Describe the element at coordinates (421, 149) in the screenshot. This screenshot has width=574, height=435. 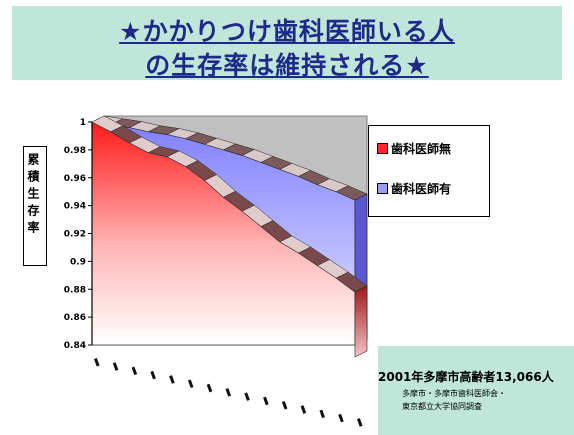
I see `legend-label-no-dentist: 歯科医師無` at that location.